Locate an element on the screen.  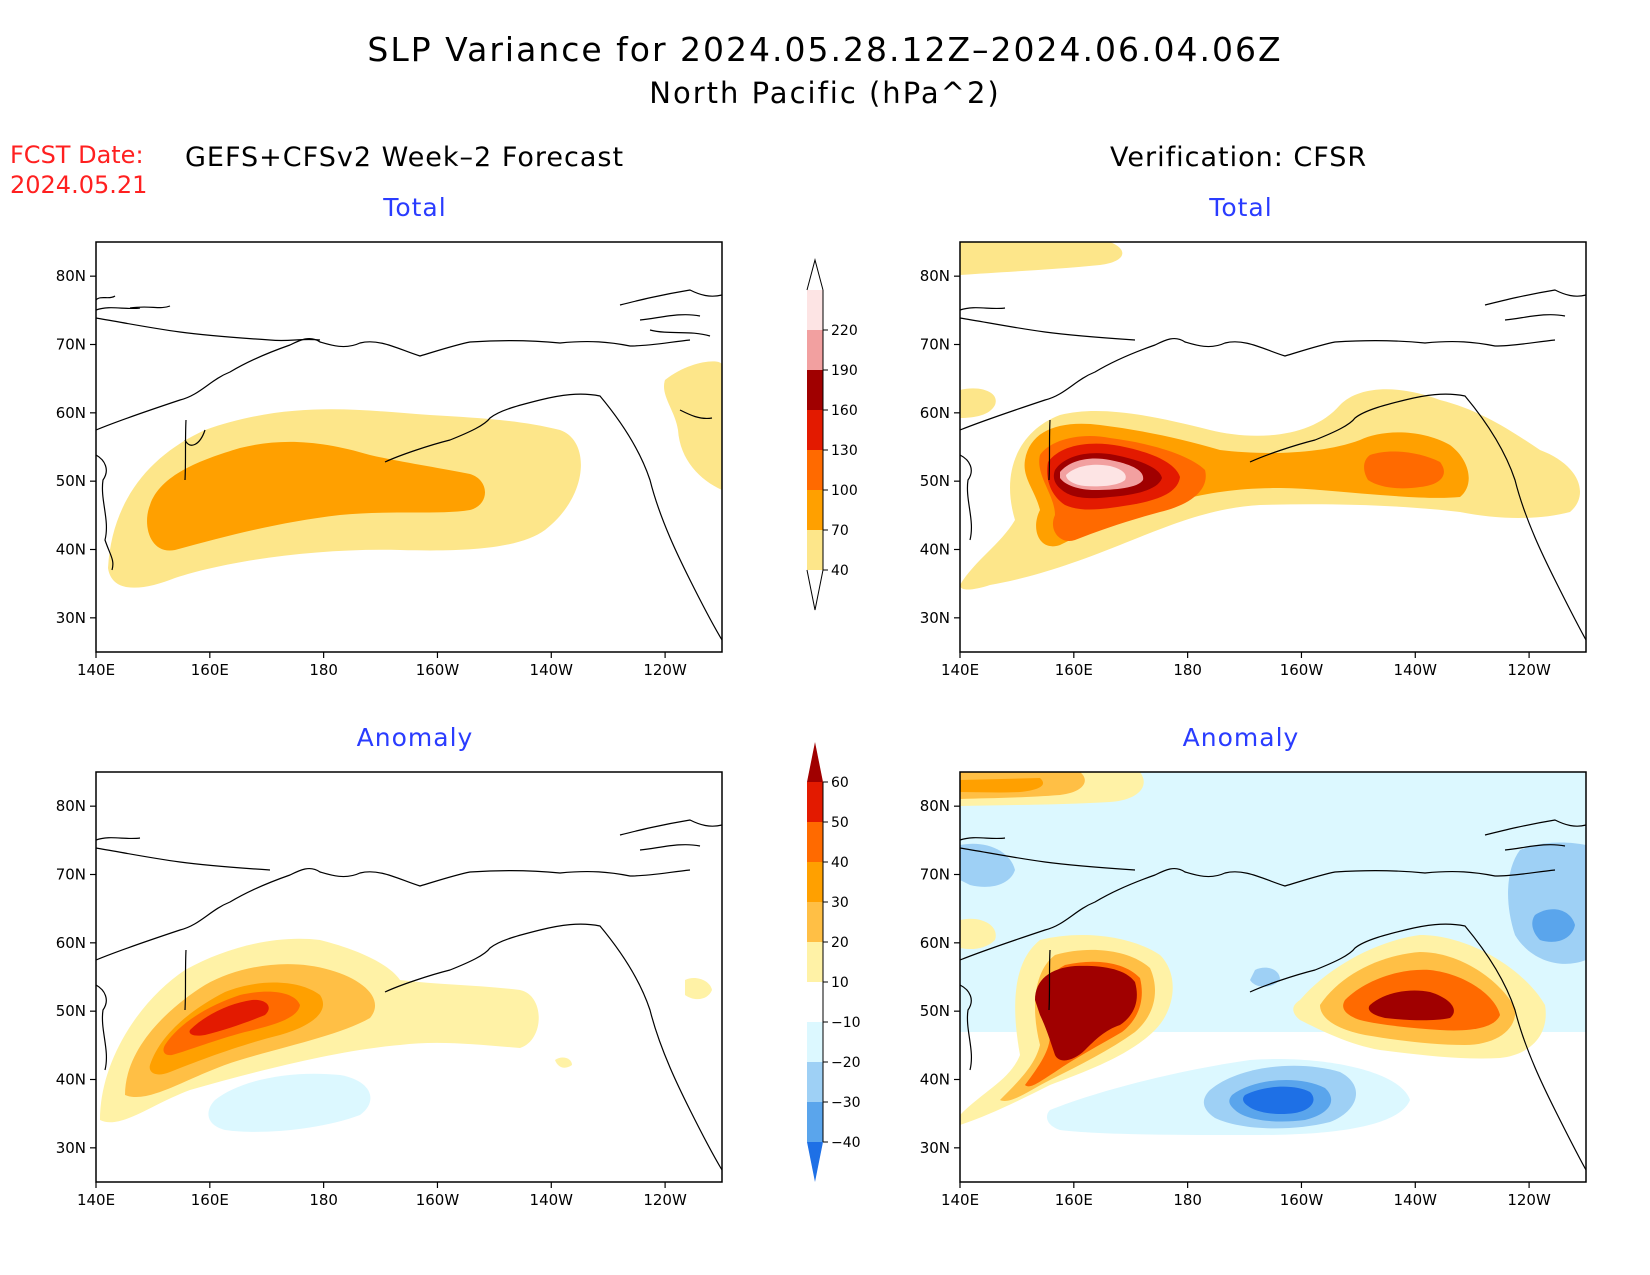
colorbar-label: 70 is located at coordinates (840, 531).